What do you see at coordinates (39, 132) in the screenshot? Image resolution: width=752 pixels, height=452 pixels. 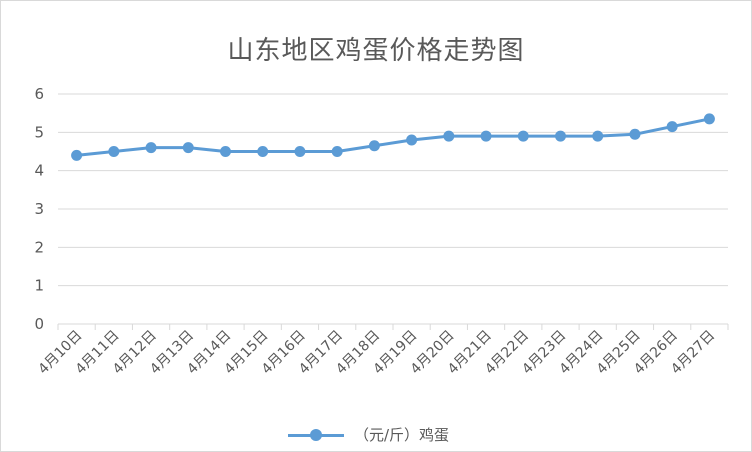 I see `y-tick-label: 5` at bounding box center [39, 132].